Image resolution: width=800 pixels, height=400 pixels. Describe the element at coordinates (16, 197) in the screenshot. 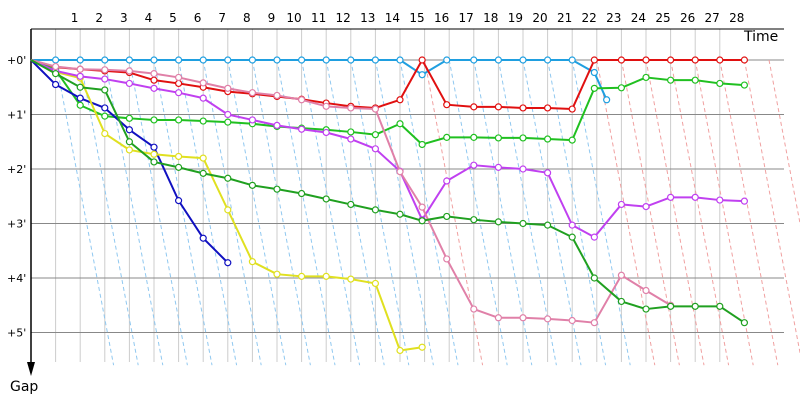

I see `y-tick-labels: +0' +1' +2' +3' +4' +5'` at that location.